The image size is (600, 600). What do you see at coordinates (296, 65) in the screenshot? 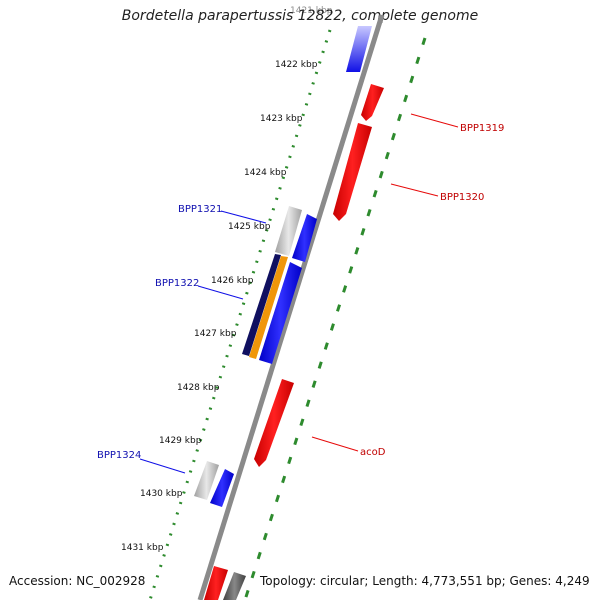
I see `kbp-label: 1422 kbp` at bounding box center [296, 65].